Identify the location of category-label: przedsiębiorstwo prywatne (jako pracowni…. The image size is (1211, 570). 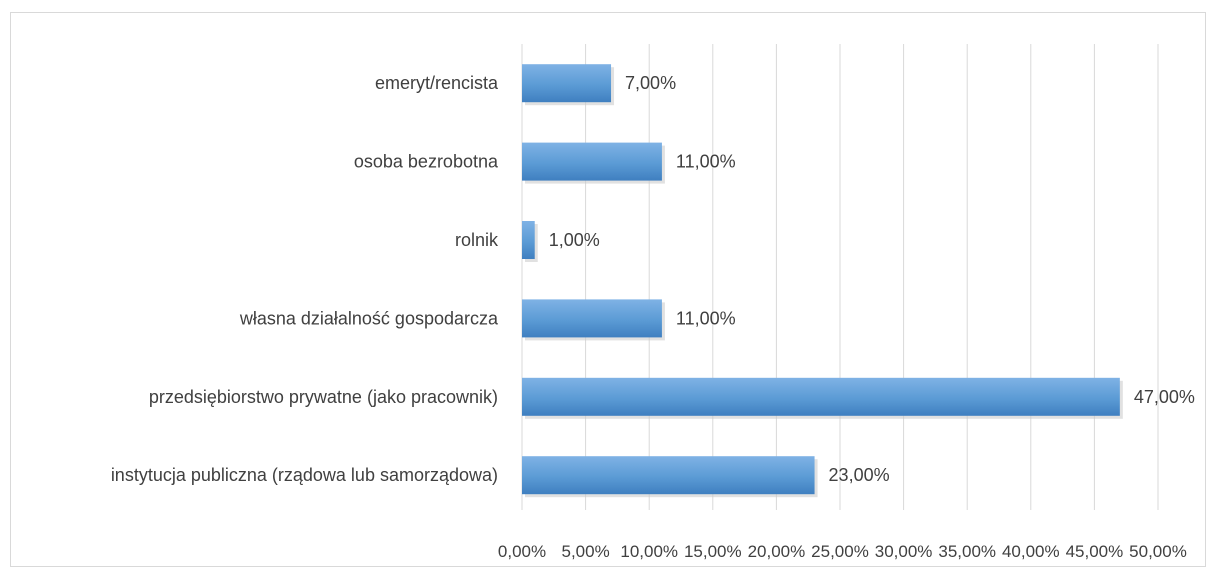
(323, 397).